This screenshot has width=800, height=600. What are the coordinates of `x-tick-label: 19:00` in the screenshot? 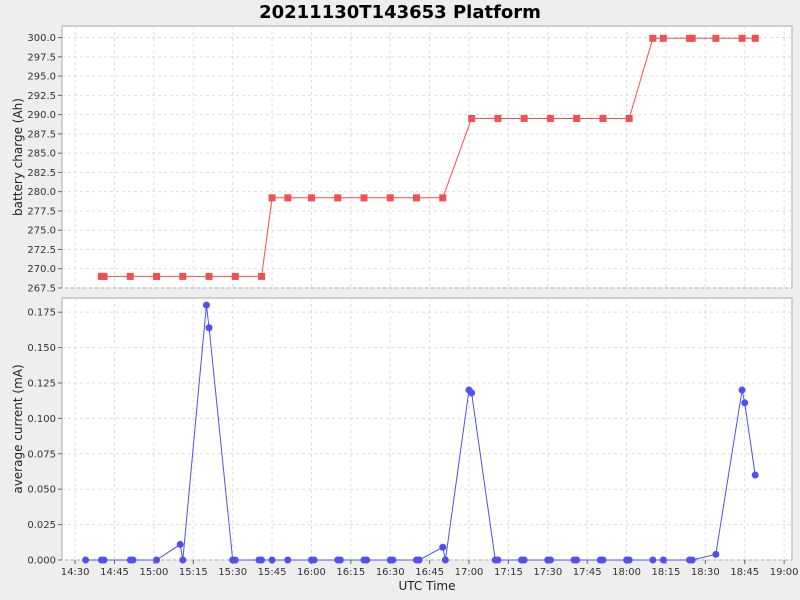 It's located at (784, 572).